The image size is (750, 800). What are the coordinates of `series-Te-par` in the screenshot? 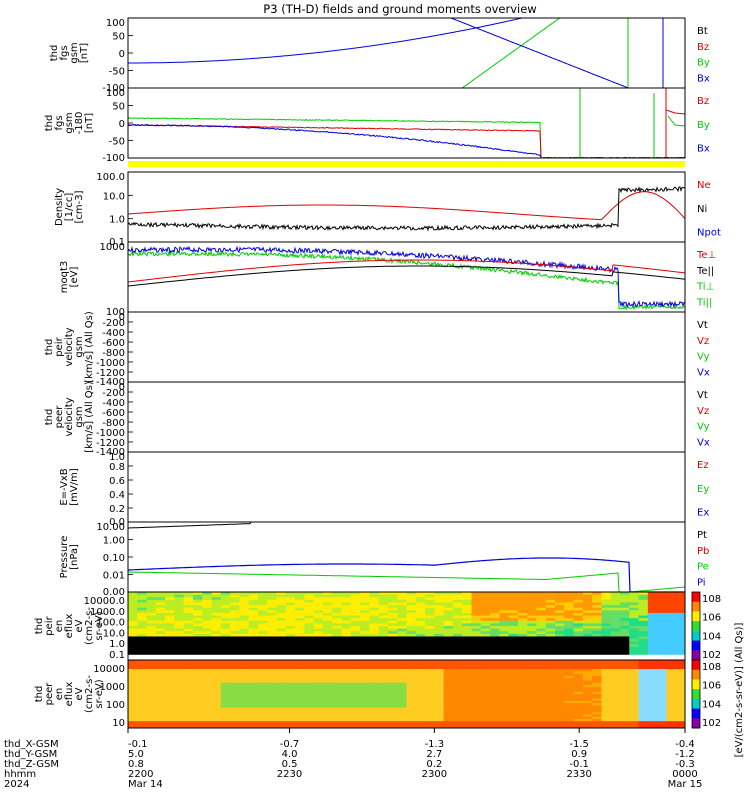 It's located at (406, 276).